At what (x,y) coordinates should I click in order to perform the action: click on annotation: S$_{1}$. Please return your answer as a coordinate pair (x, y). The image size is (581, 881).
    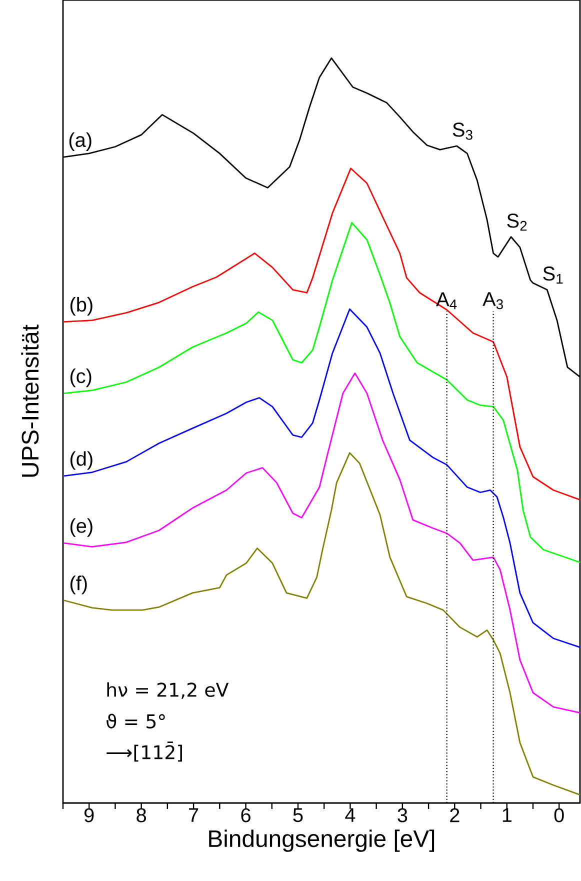
    Looking at the image, I should click on (553, 275).